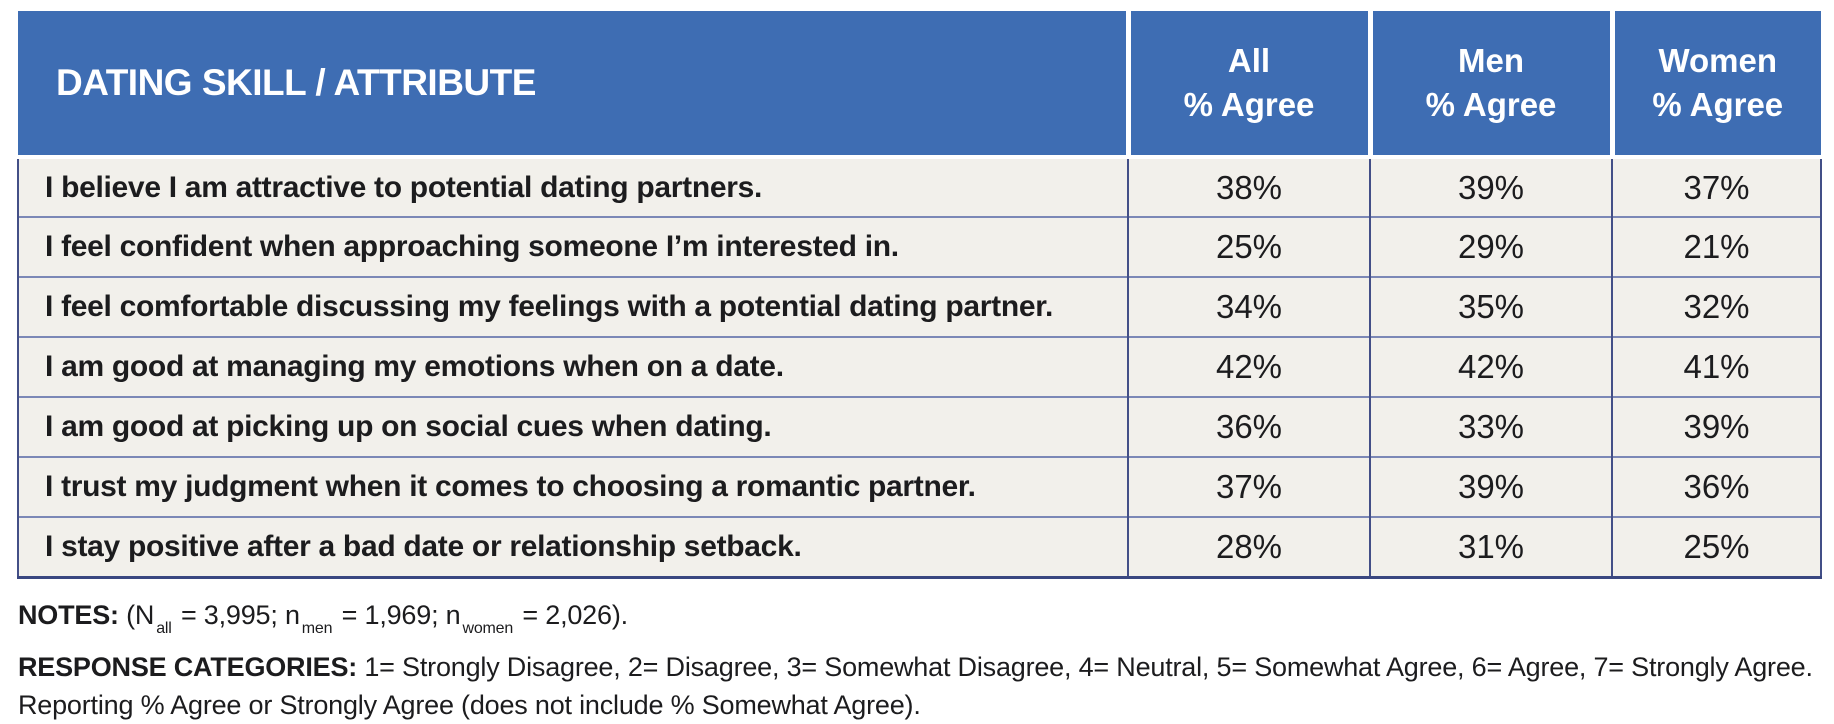 The image size is (1834, 724). What do you see at coordinates (488, 628) in the screenshot?
I see `notes-subscript-women: women` at bounding box center [488, 628].